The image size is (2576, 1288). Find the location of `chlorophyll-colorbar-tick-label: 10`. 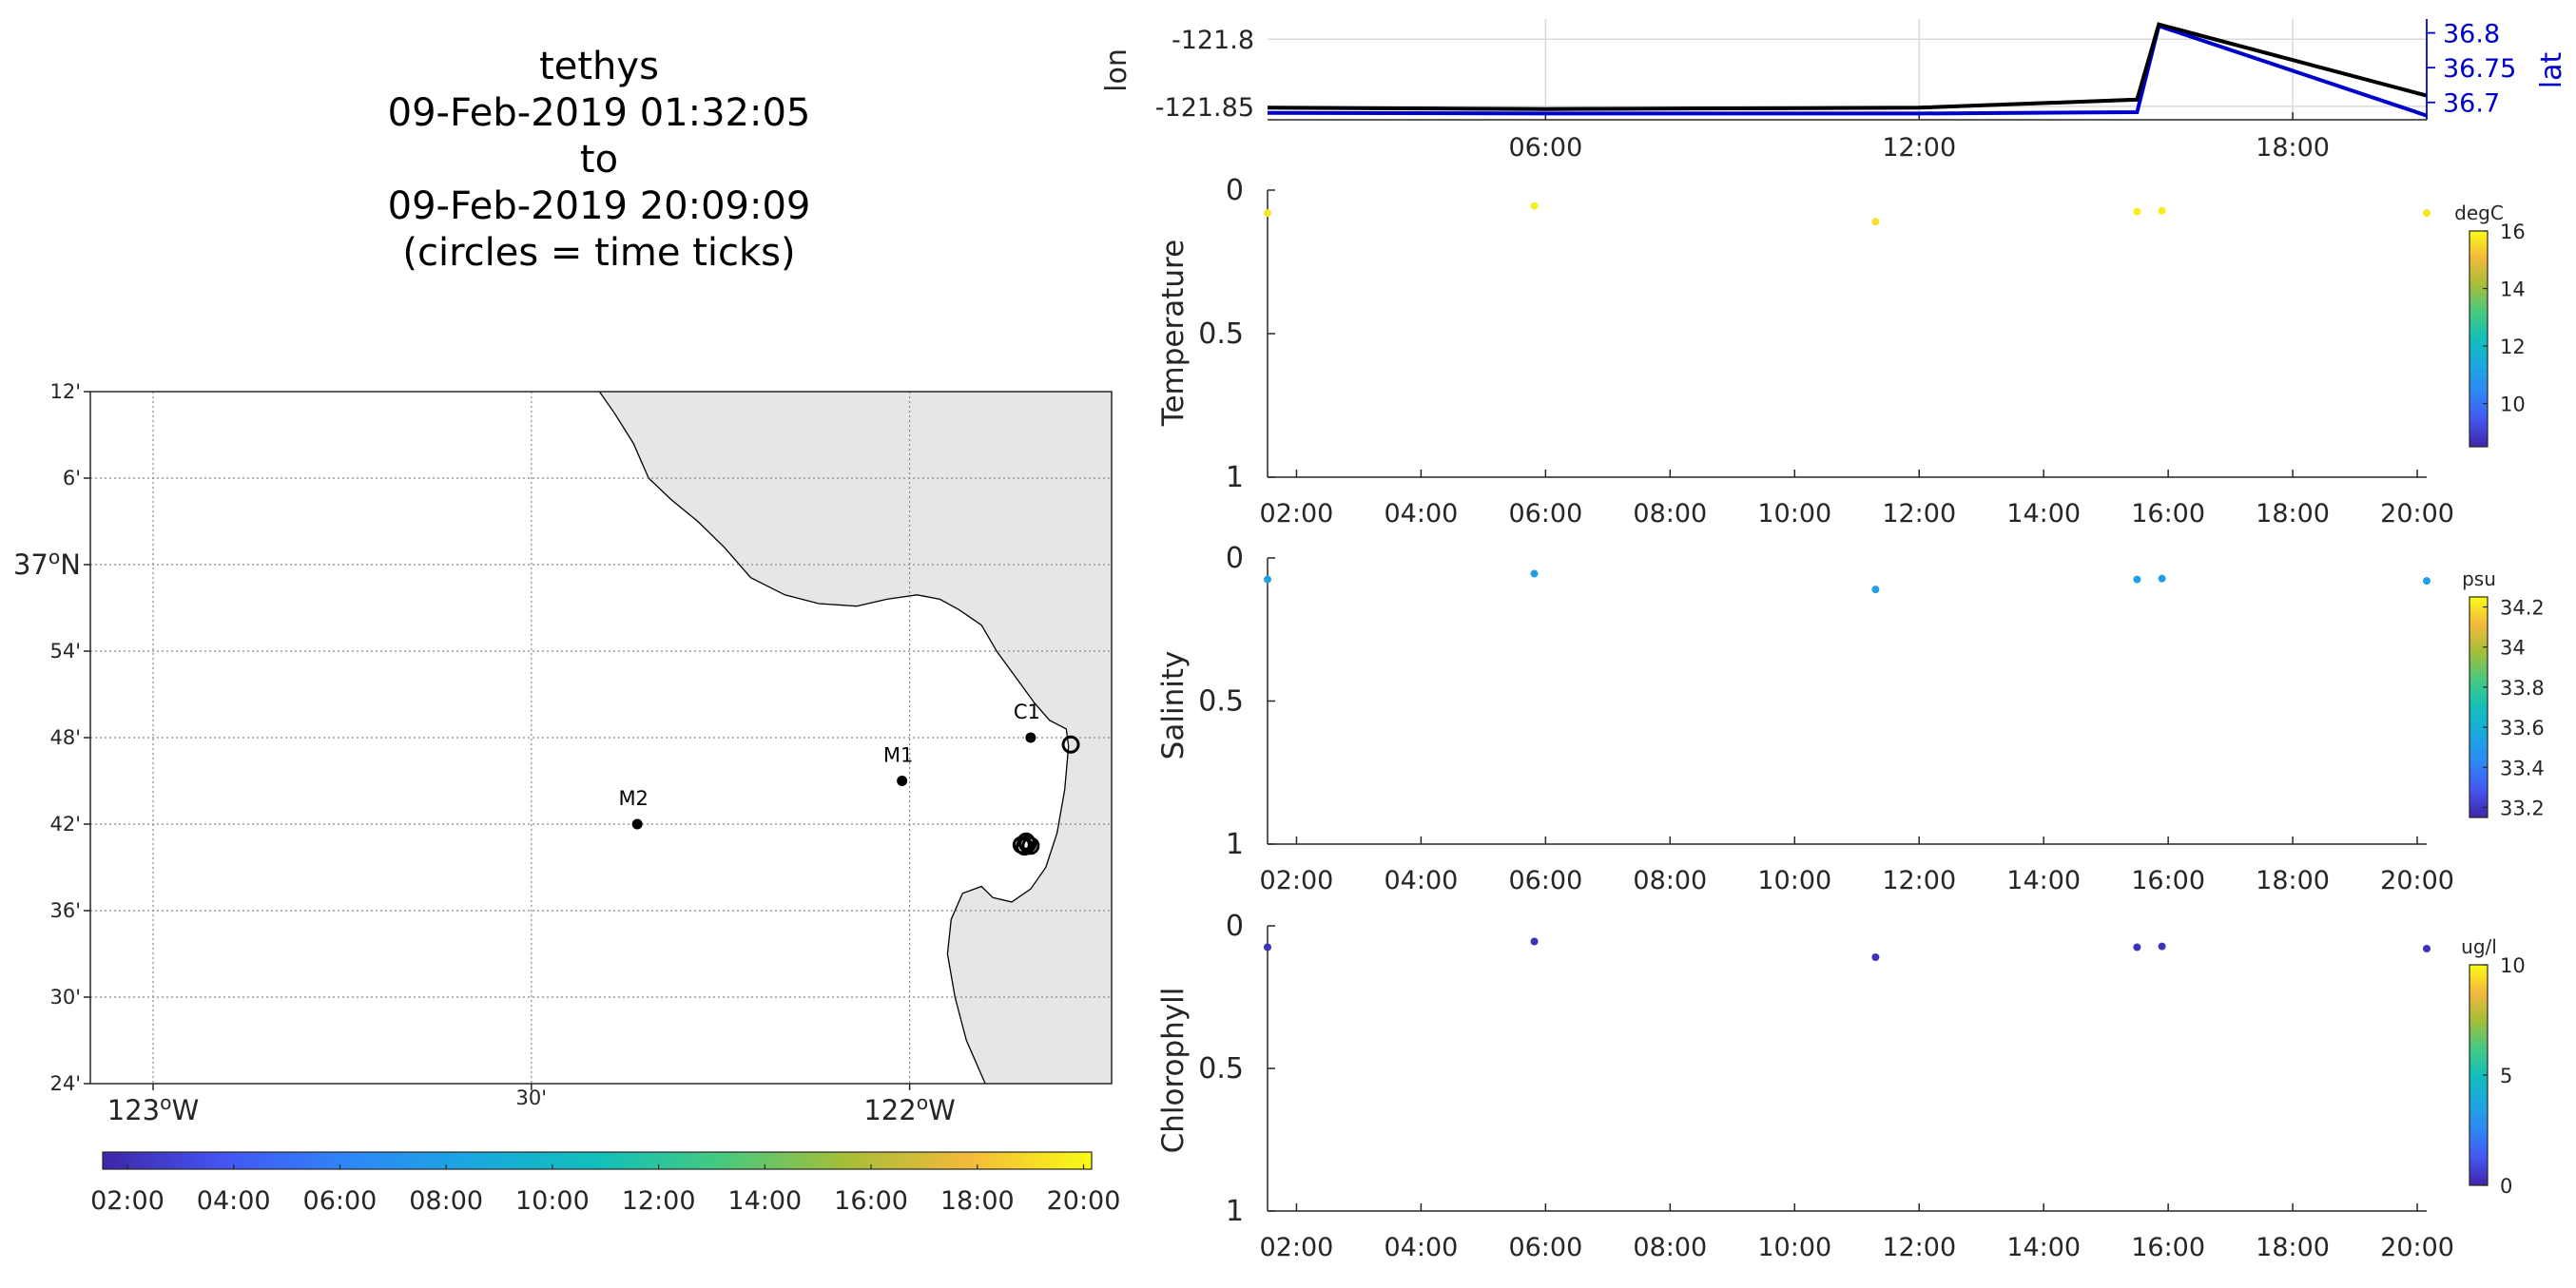

chlorophyll-colorbar-tick-label: 10 is located at coordinates (2513, 966).